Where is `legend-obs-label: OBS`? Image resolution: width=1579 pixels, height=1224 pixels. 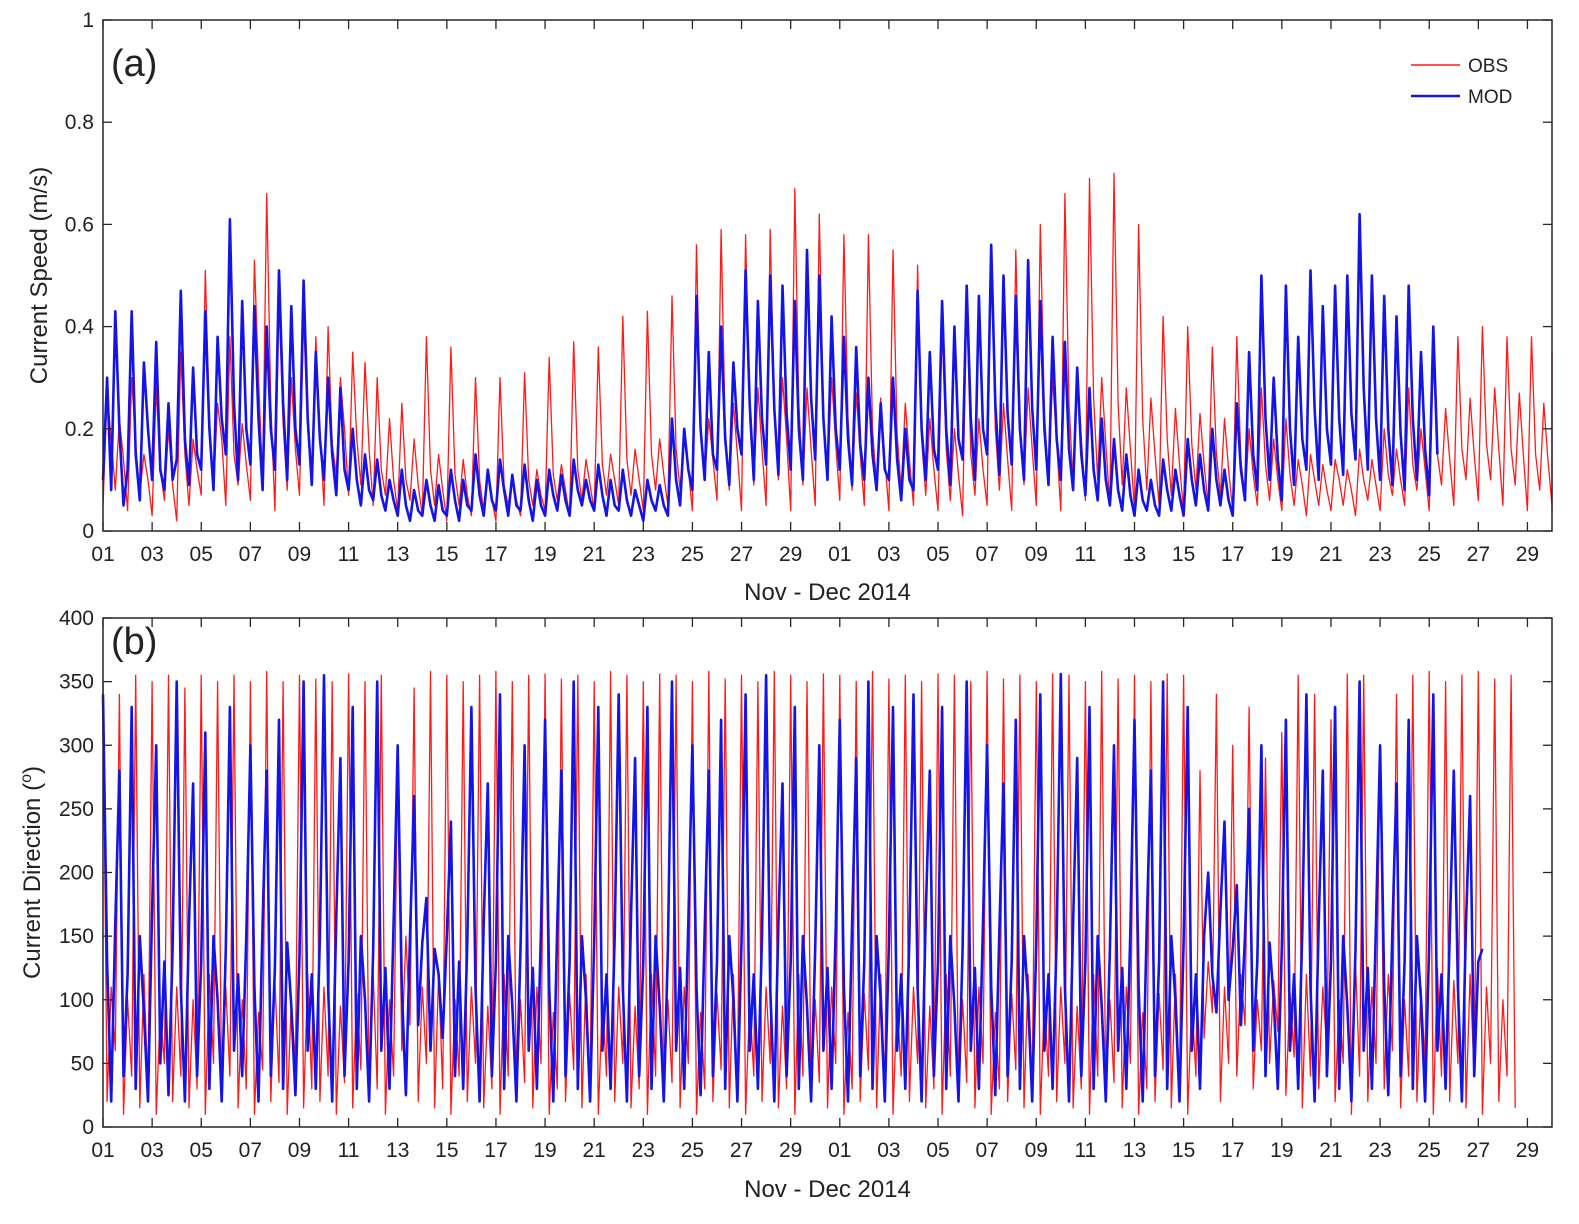
legend-obs-label: OBS is located at coordinates (1488, 66).